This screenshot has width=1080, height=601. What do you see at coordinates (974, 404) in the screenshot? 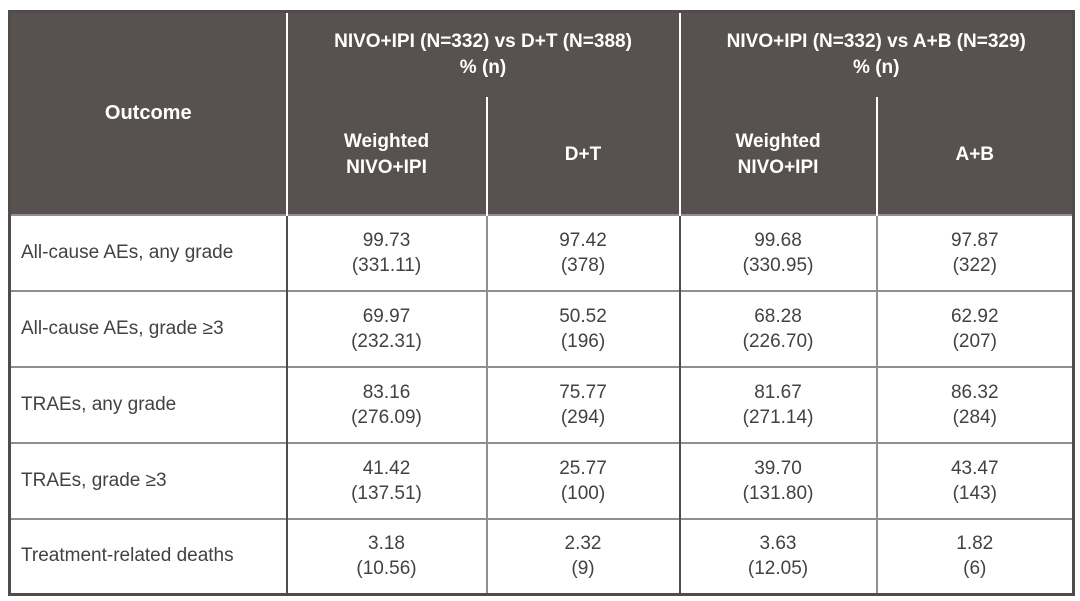
I see `data-cell: 86.32 (284)` at bounding box center [974, 404].